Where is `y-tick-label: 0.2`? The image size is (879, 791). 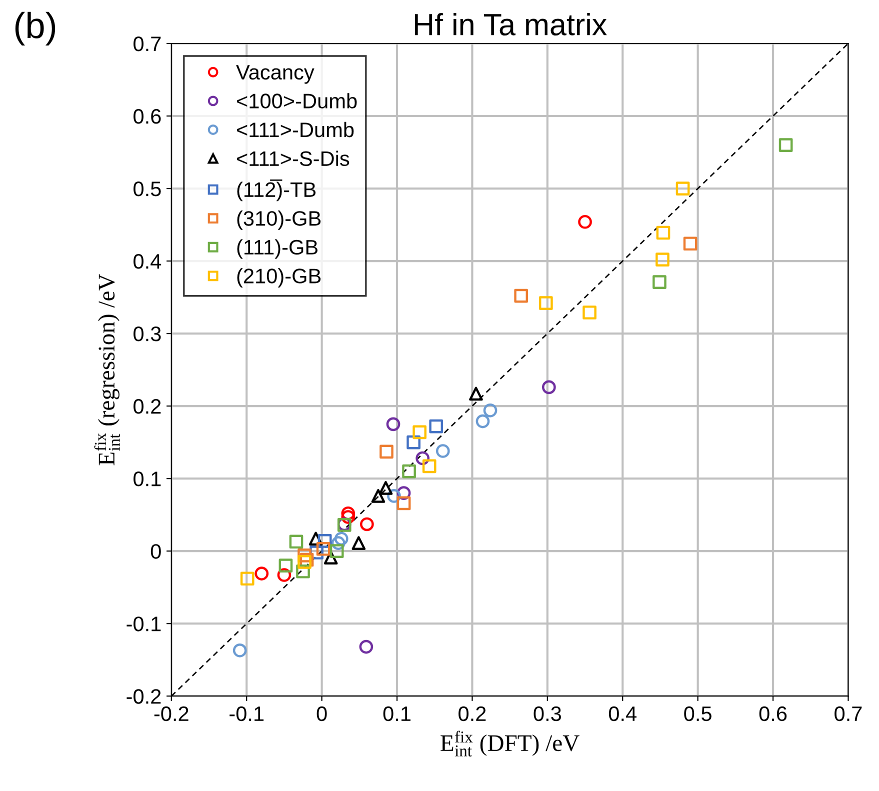
y-tick-label: 0.2 is located at coordinates (147, 406).